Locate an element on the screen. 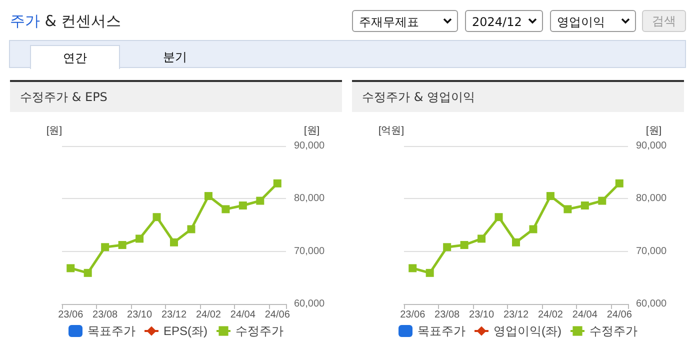  chart-title: 수정주가 & EPS is located at coordinates (176, 97).